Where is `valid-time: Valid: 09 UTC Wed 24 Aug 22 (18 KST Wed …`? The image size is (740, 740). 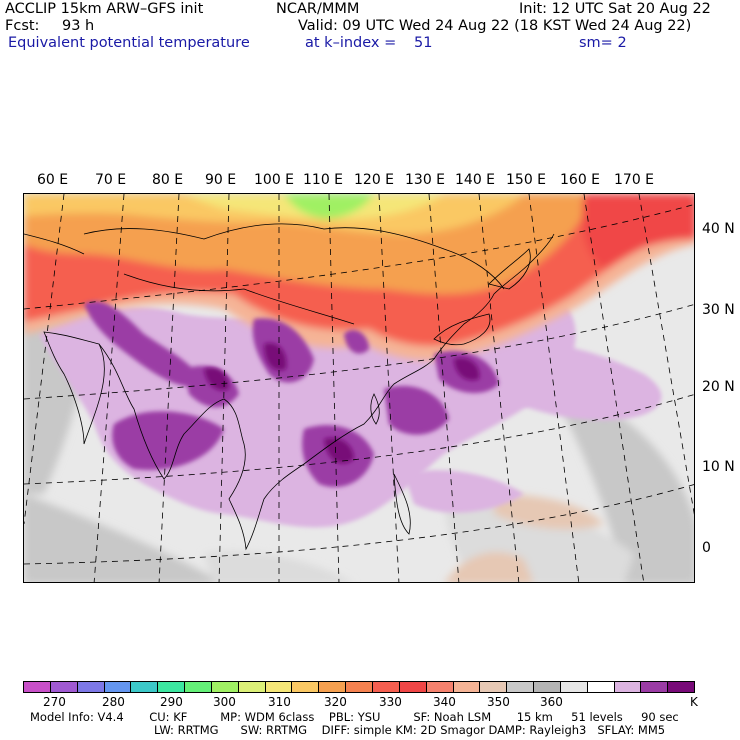 valid-time: Valid: 09 UTC Wed 24 Aug 22 (18 KST Wed … is located at coordinates (495, 26).